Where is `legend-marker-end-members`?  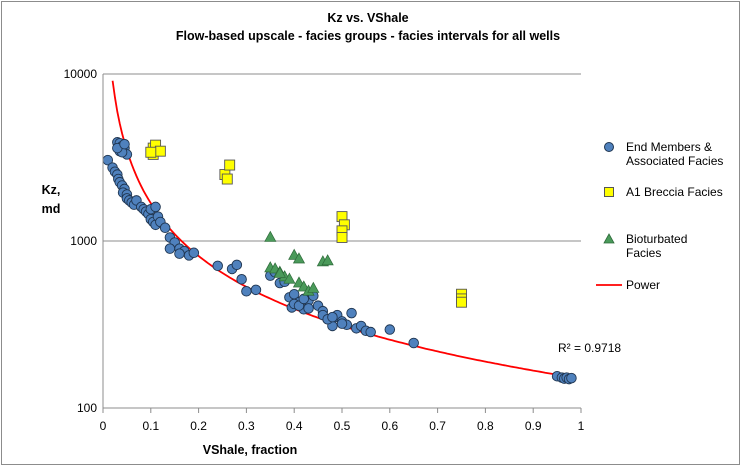 legend-marker-end-members is located at coordinates (609, 147).